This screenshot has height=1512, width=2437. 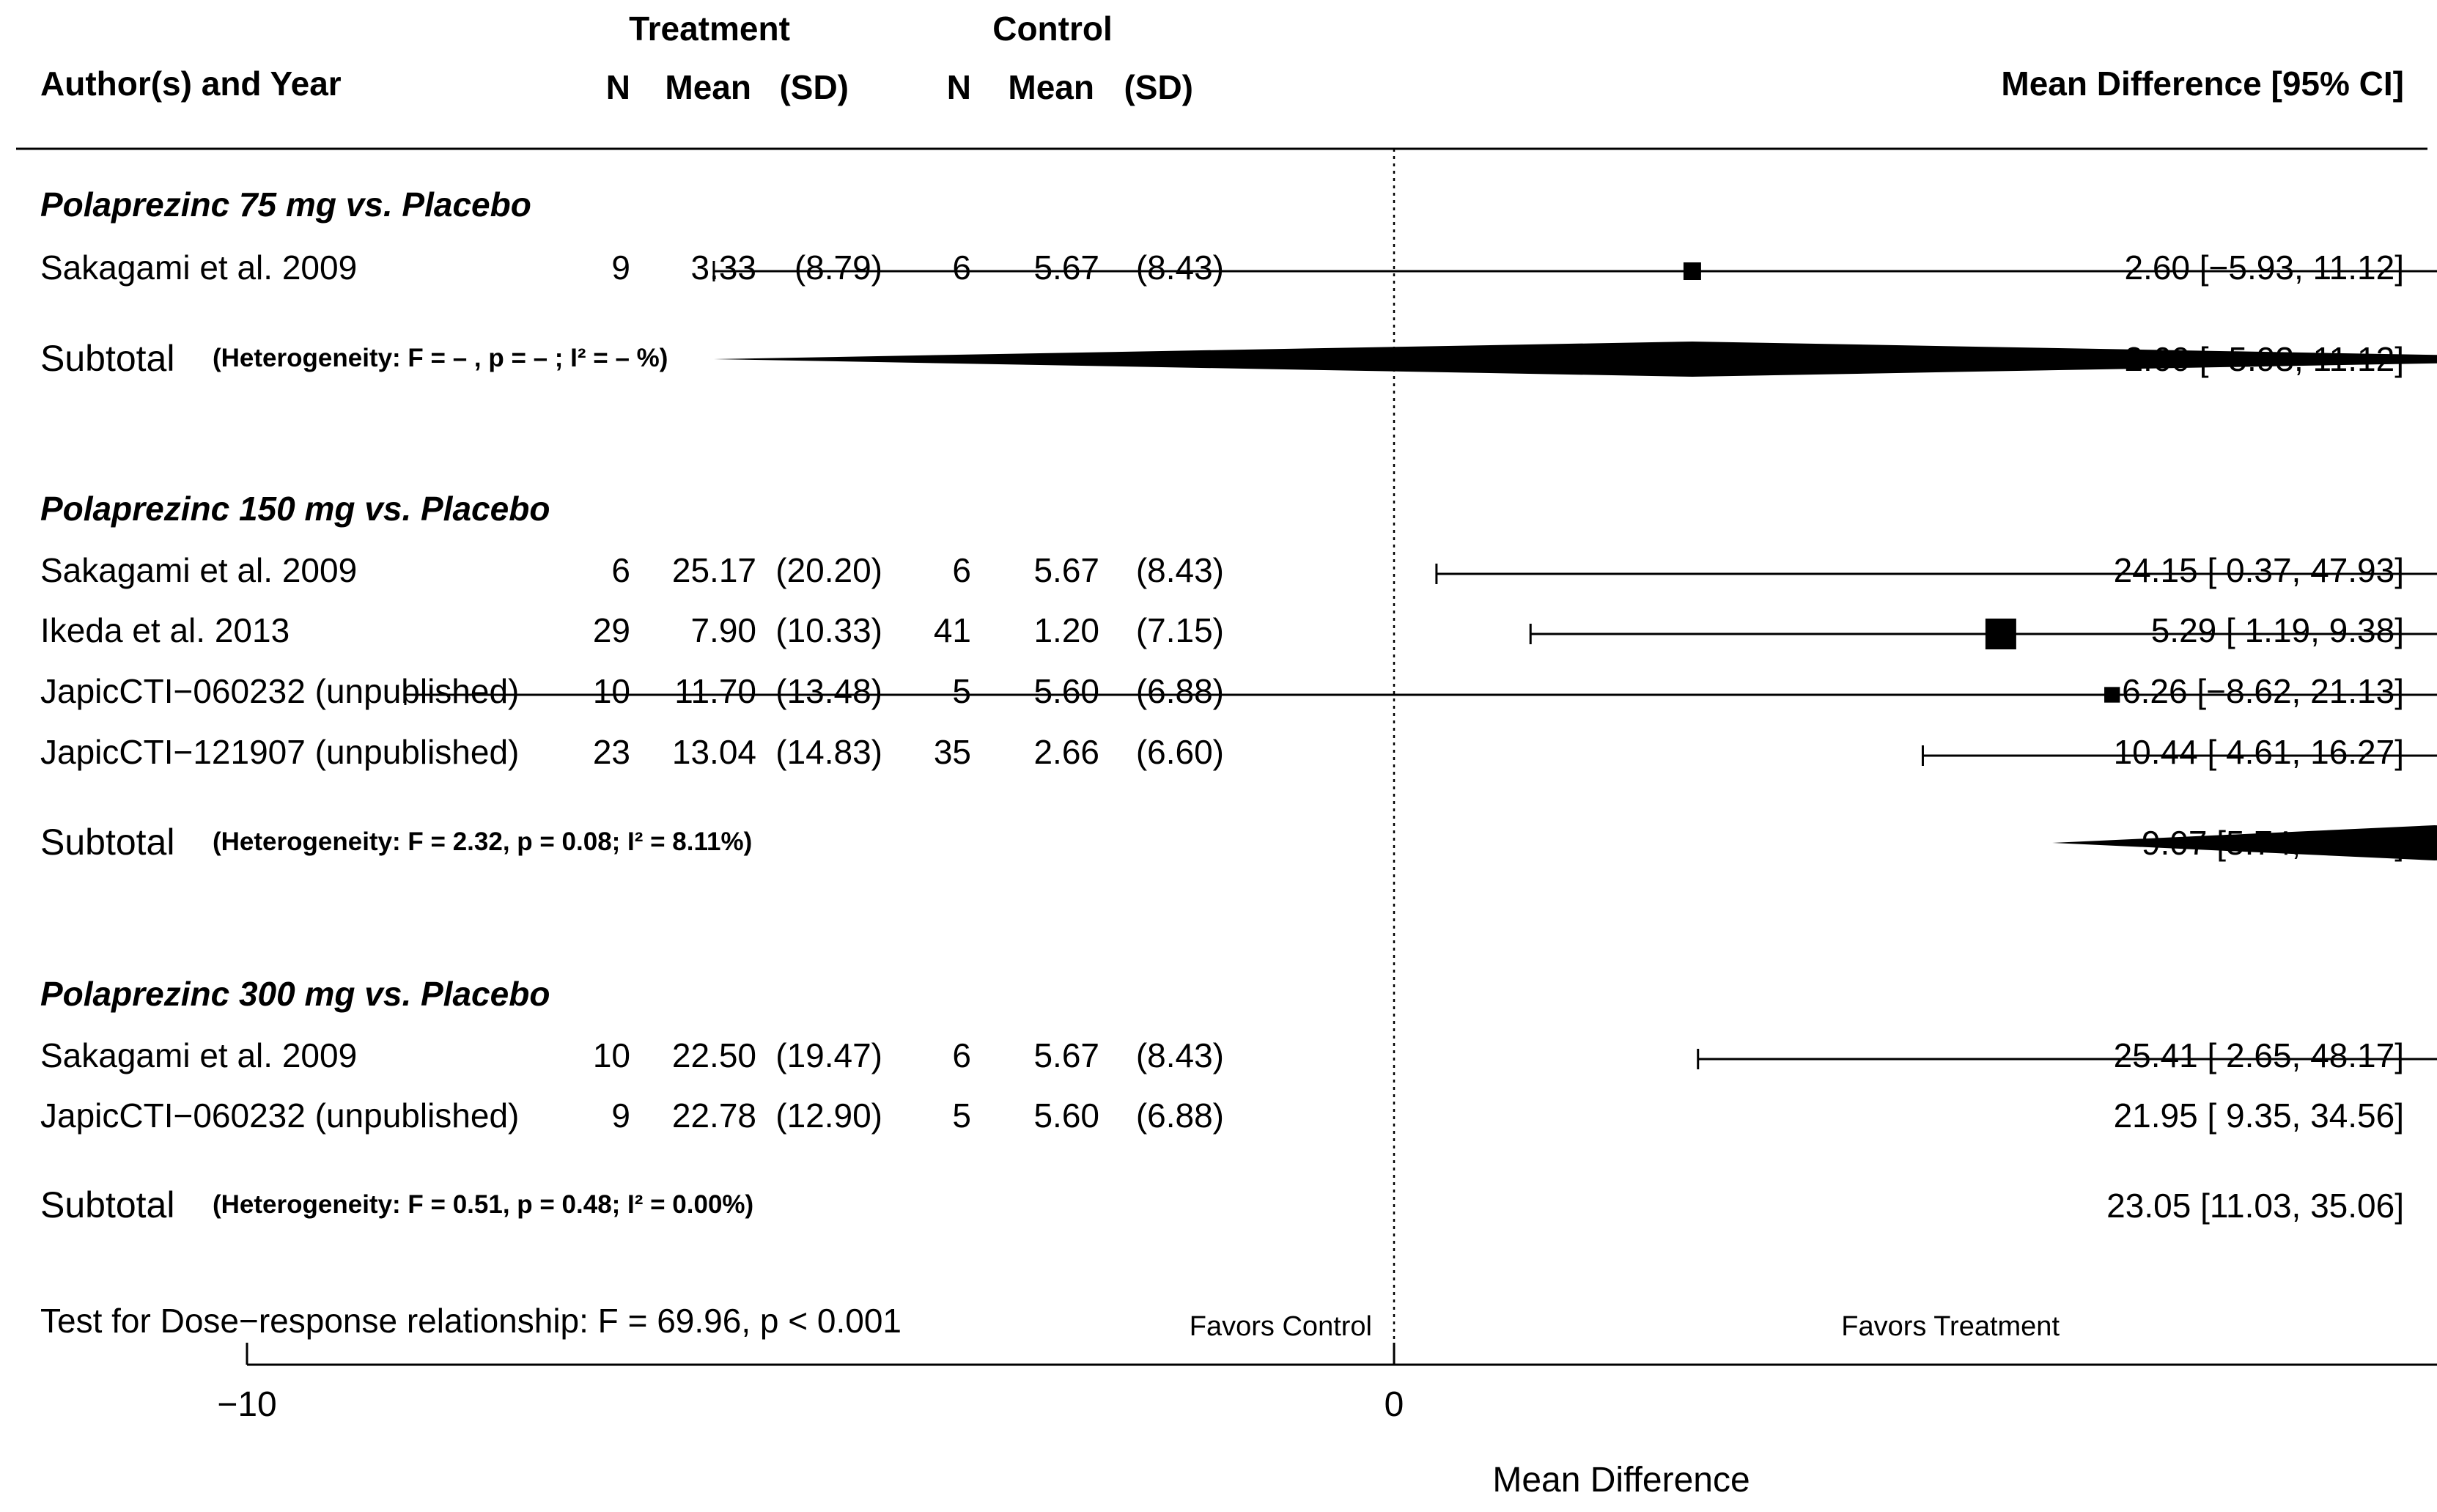 What do you see at coordinates (708, 87) in the screenshot?
I see `treatment-mean-header: Mean` at bounding box center [708, 87].